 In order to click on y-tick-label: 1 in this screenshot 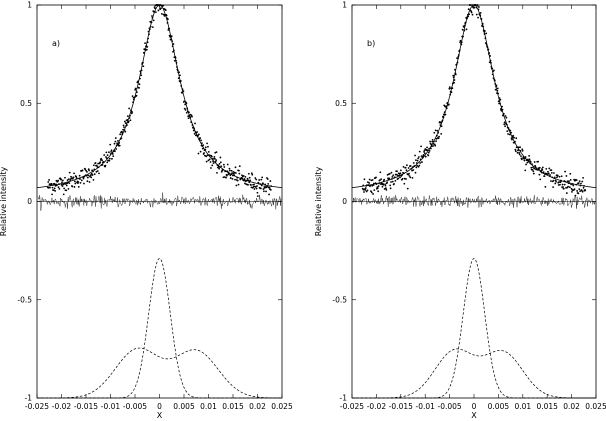, I will do `click(29, 5)`.